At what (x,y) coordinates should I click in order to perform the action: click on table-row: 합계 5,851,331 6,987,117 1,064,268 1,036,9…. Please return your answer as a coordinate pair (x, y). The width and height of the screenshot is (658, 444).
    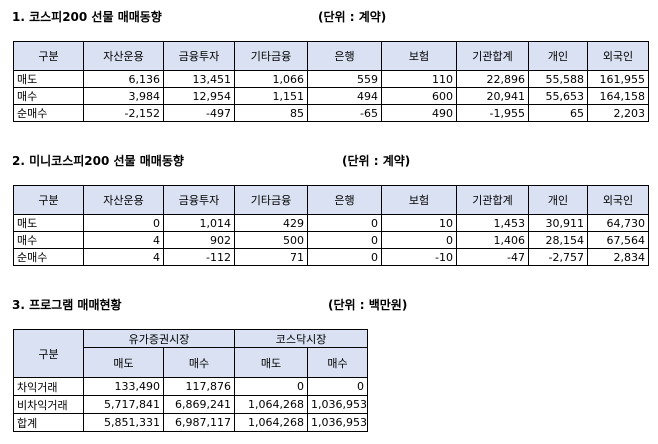
    Looking at the image, I should click on (191, 422).